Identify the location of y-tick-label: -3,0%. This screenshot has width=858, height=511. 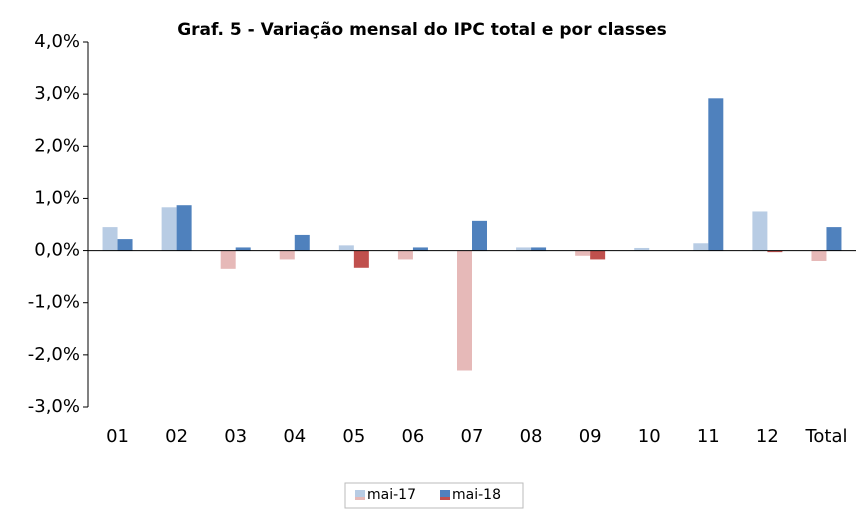
(54, 406).